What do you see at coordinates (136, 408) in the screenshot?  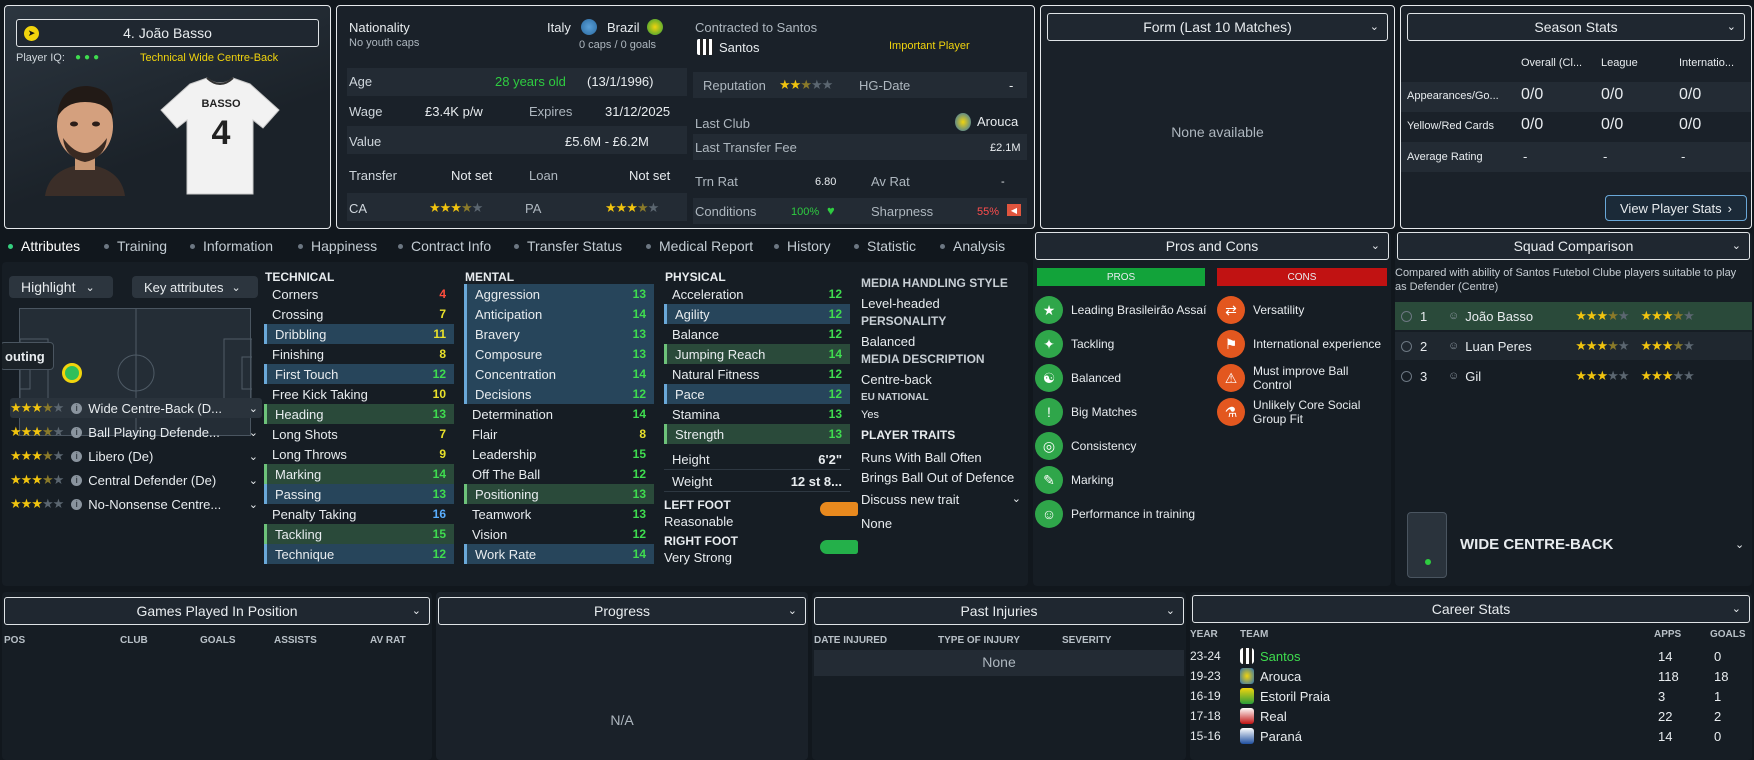 I see `role-row: ★★★★★ i Wide Centre-Back (D... ⌄` at bounding box center [136, 408].